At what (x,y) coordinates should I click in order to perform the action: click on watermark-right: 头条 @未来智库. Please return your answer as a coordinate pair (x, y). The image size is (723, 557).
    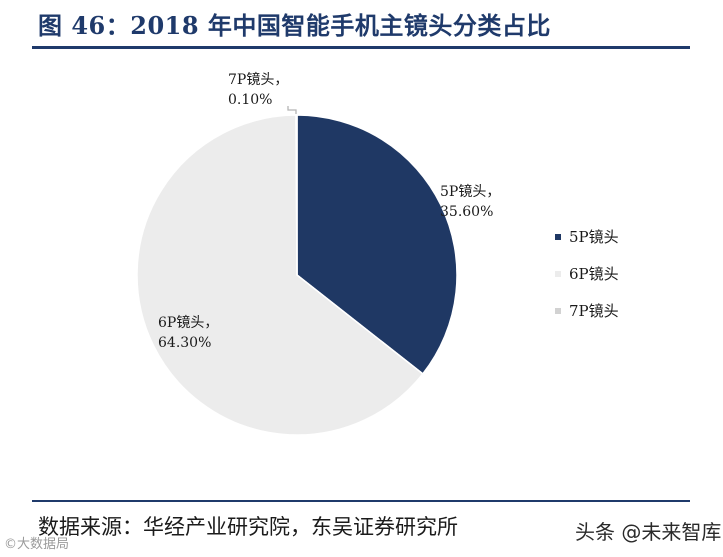
    Looking at the image, I should click on (648, 532).